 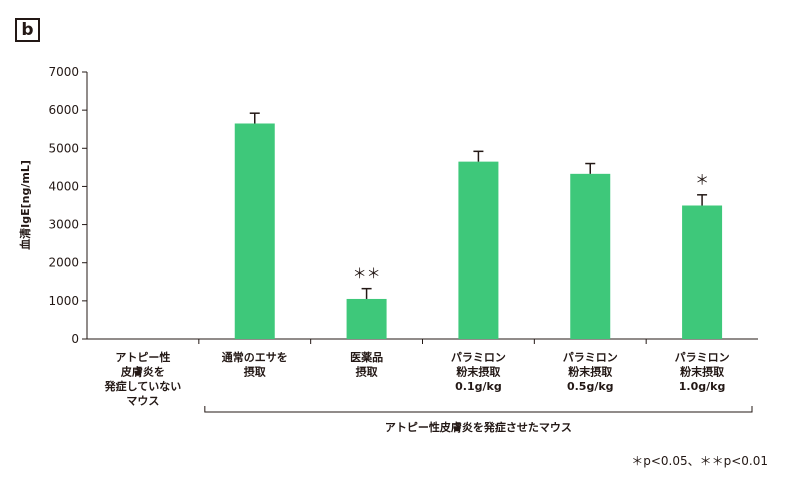 What do you see at coordinates (63, 301) in the screenshot?
I see `y-tick-label: 1000` at bounding box center [63, 301].